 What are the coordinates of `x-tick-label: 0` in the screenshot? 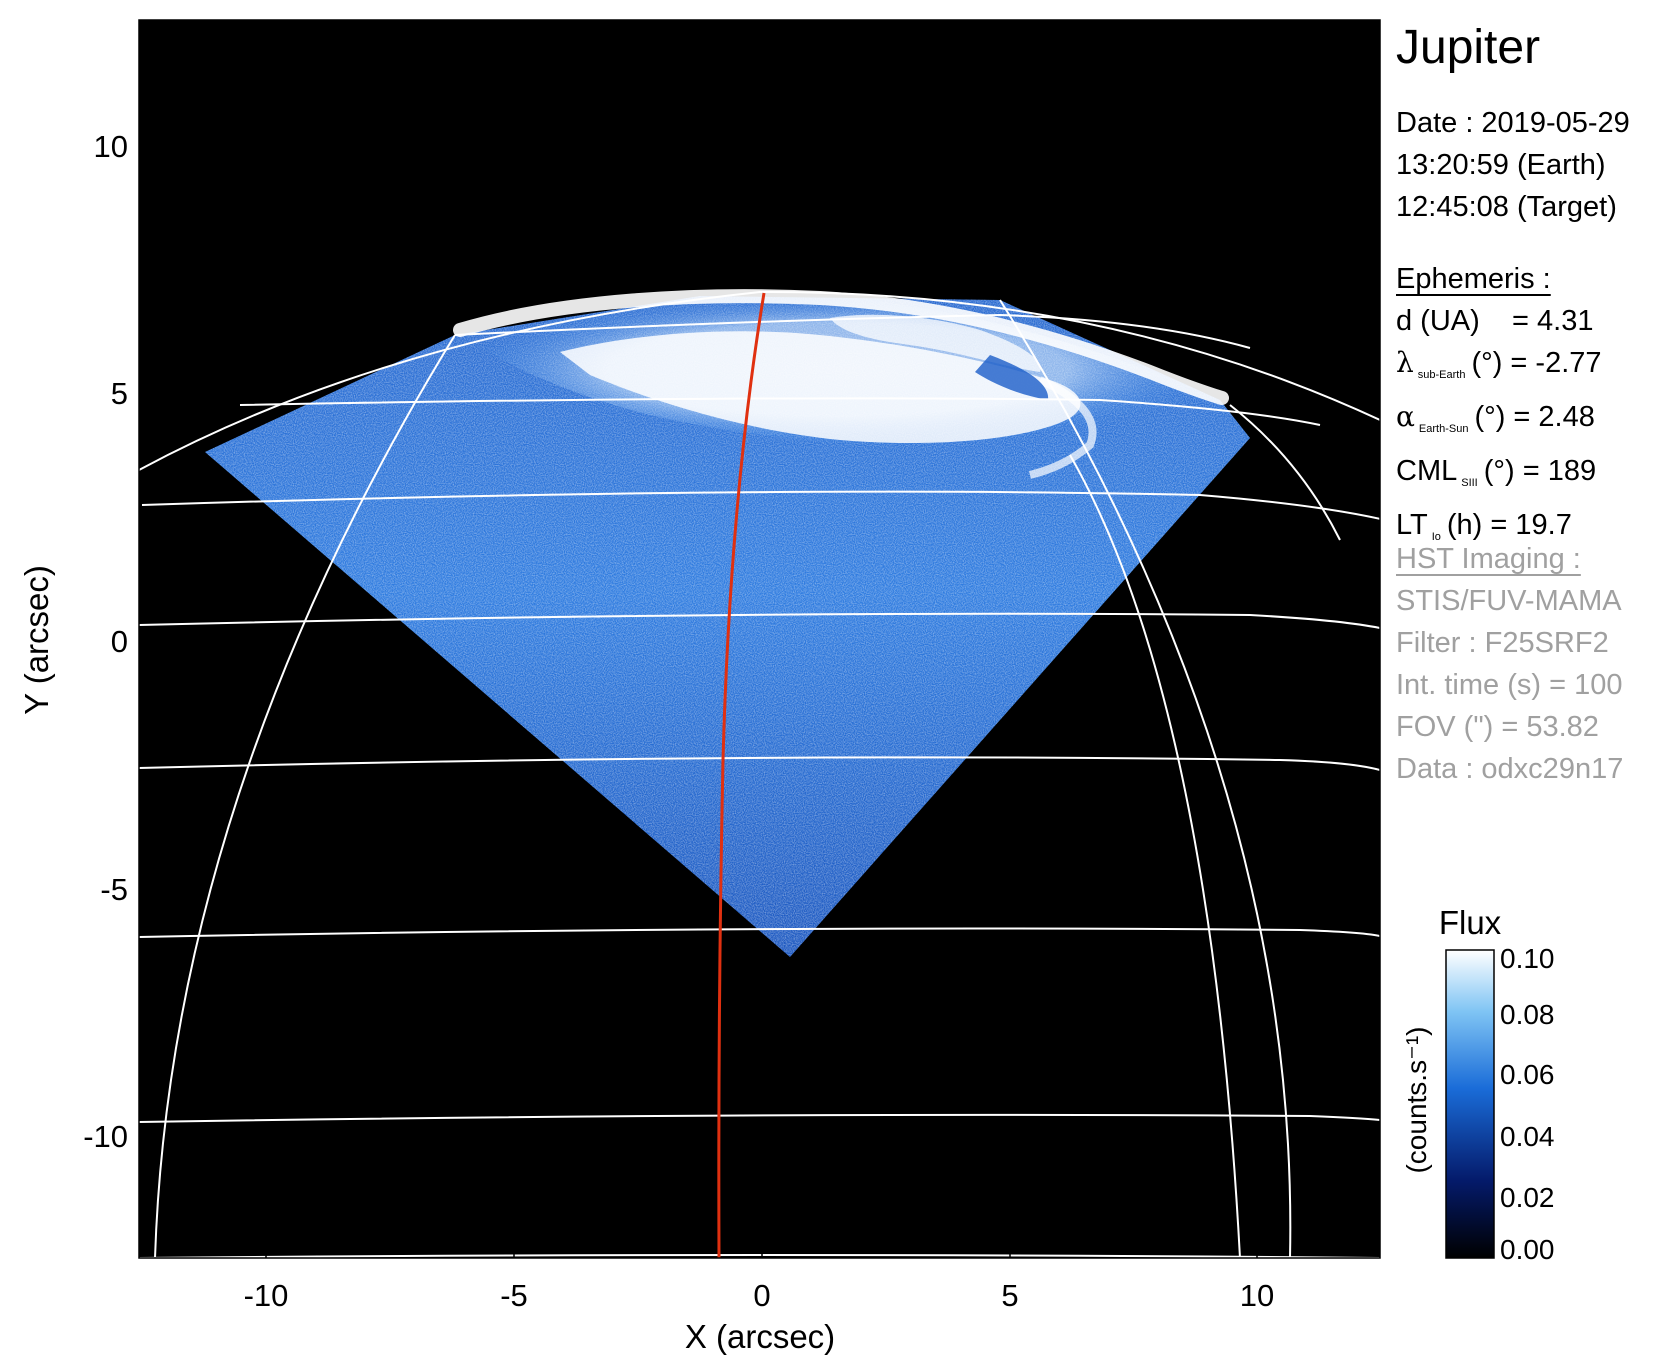 It's located at (761, 1295).